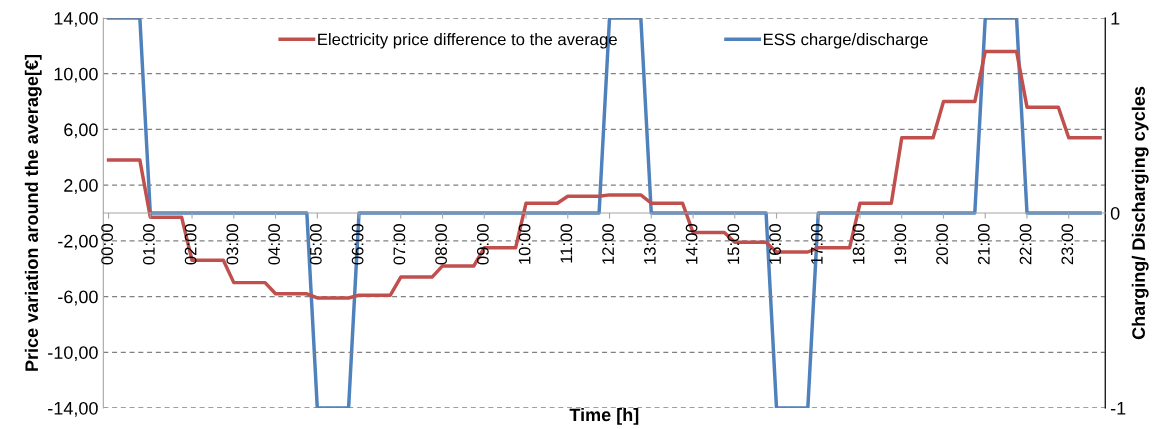 This screenshot has width=1161, height=429. What do you see at coordinates (76, 19) in the screenshot?
I see `y-tick-label: 14,00` at bounding box center [76, 19].